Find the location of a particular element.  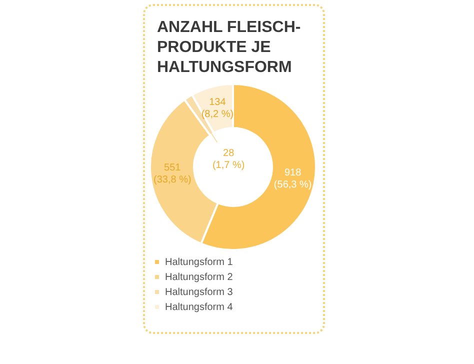

data-label: 28 (1,7 %) is located at coordinates (228, 160).